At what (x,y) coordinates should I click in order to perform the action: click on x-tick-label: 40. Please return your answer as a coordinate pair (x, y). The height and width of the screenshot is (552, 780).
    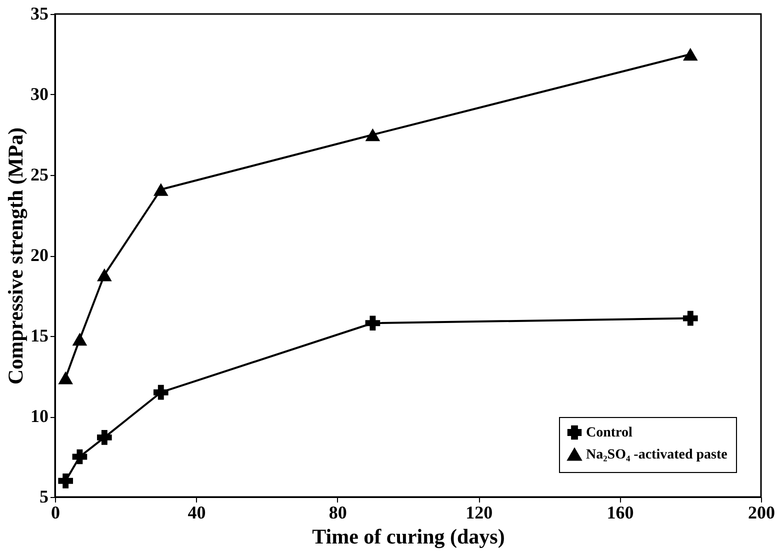
    Looking at the image, I should click on (197, 512).